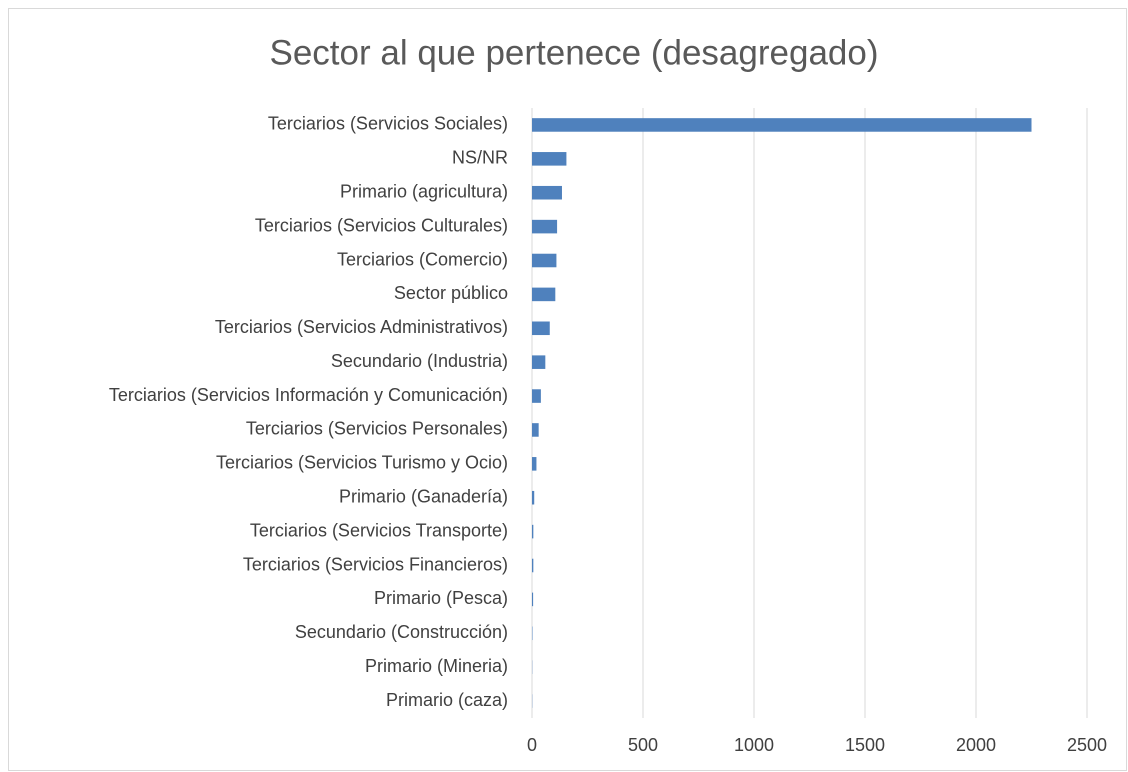 The image size is (1128, 772). I want to click on chart-title: Sector al que pertenece (desagregado), so click(573, 52).